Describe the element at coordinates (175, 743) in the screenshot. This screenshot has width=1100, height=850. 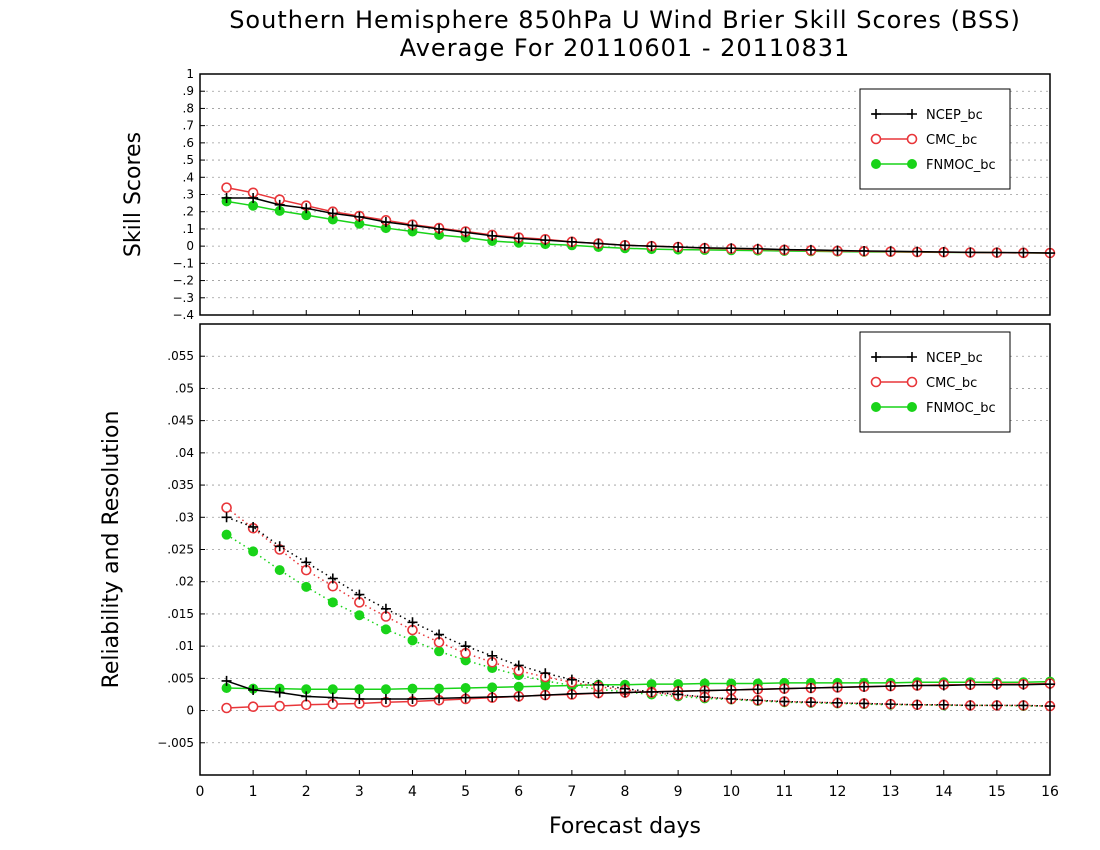
I see `y-tick-label: −.005` at that location.